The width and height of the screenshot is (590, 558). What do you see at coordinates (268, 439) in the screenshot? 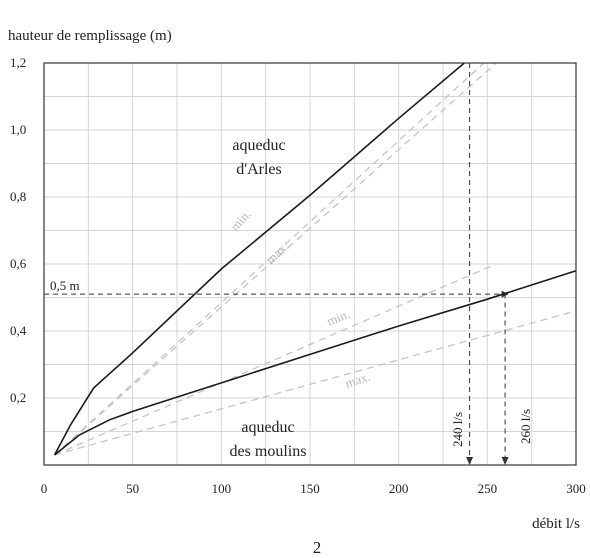
I see `label-moulins: aqueduc des moulins` at bounding box center [268, 439].